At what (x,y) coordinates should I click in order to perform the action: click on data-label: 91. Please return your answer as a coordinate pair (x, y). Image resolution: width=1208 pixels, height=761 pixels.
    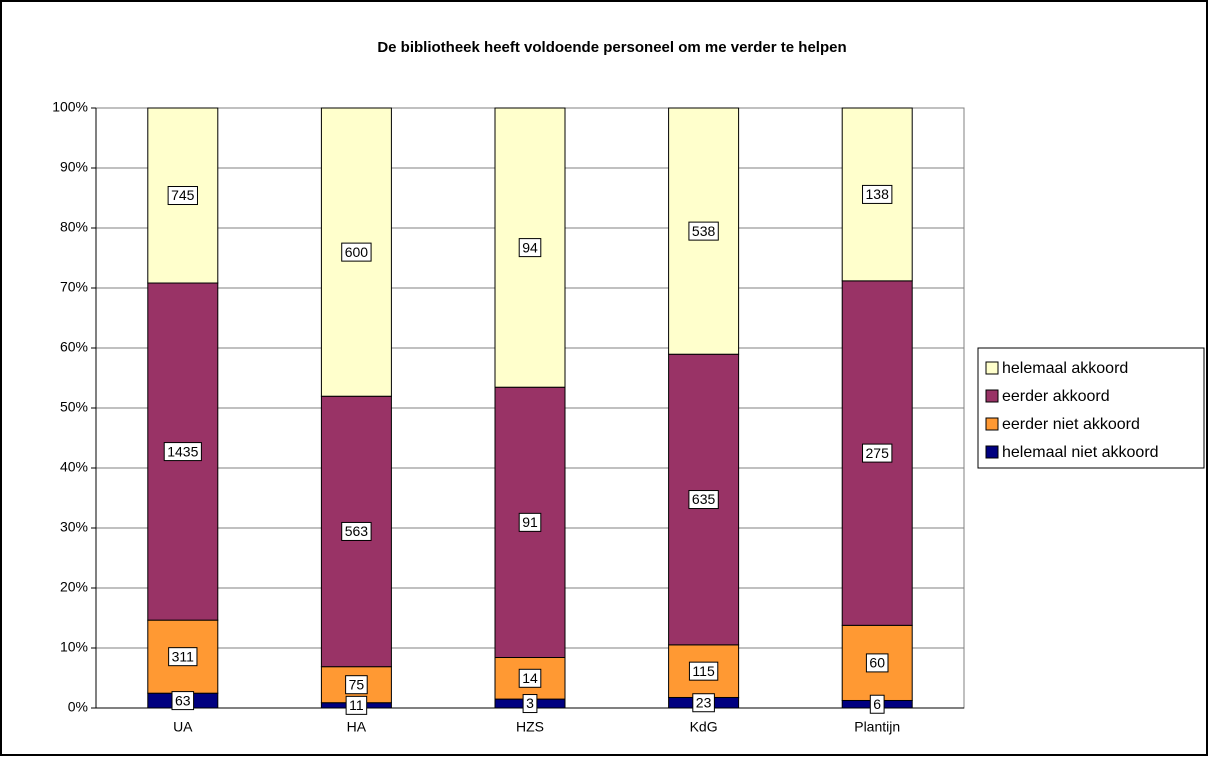
    Looking at the image, I should click on (530, 522).